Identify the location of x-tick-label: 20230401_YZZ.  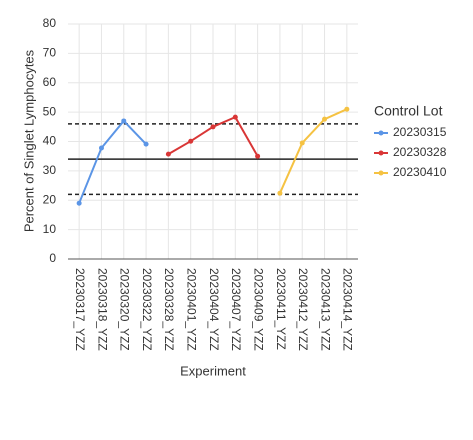
(192, 309).